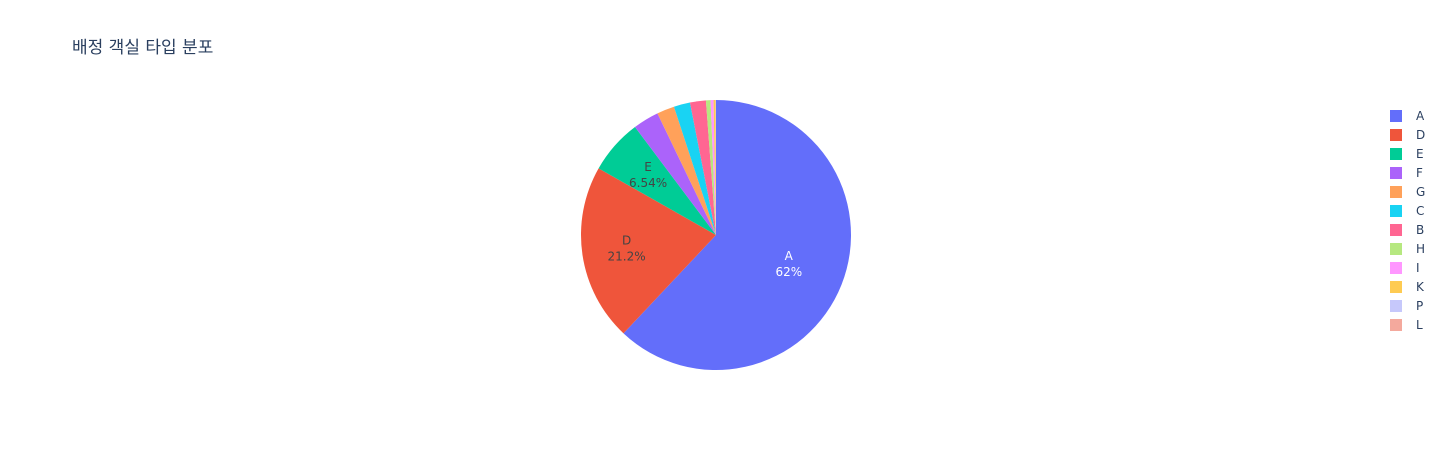  I want to click on legend-item-f: F, so click(1407, 172).